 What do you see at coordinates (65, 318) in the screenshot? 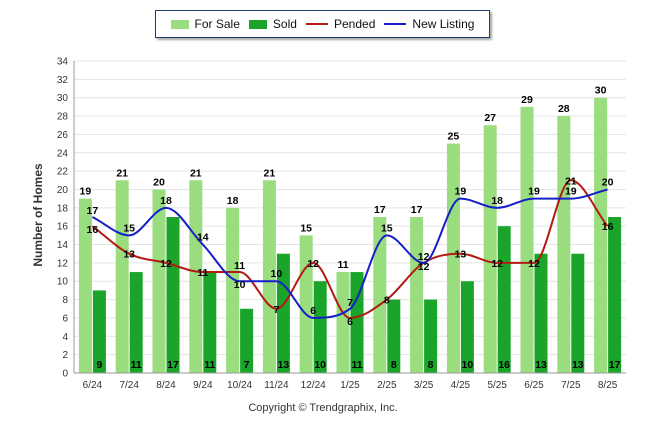
I see `y-tick-label: 6` at bounding box center [65, 318].